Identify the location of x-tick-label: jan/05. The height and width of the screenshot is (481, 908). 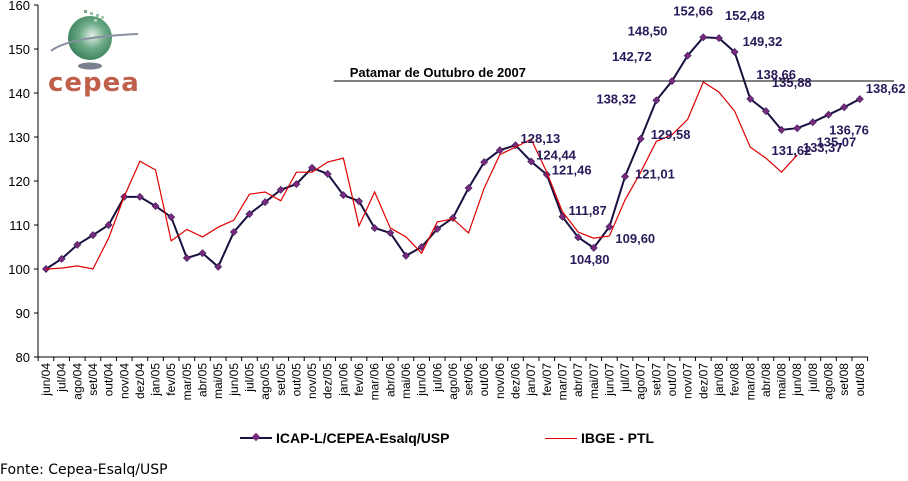
(156, 380).